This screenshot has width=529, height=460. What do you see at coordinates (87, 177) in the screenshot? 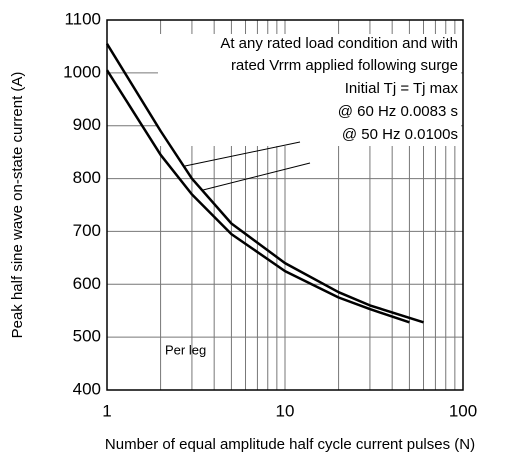
I see `y-tick-label: 800` at bounding box center [87, 177].